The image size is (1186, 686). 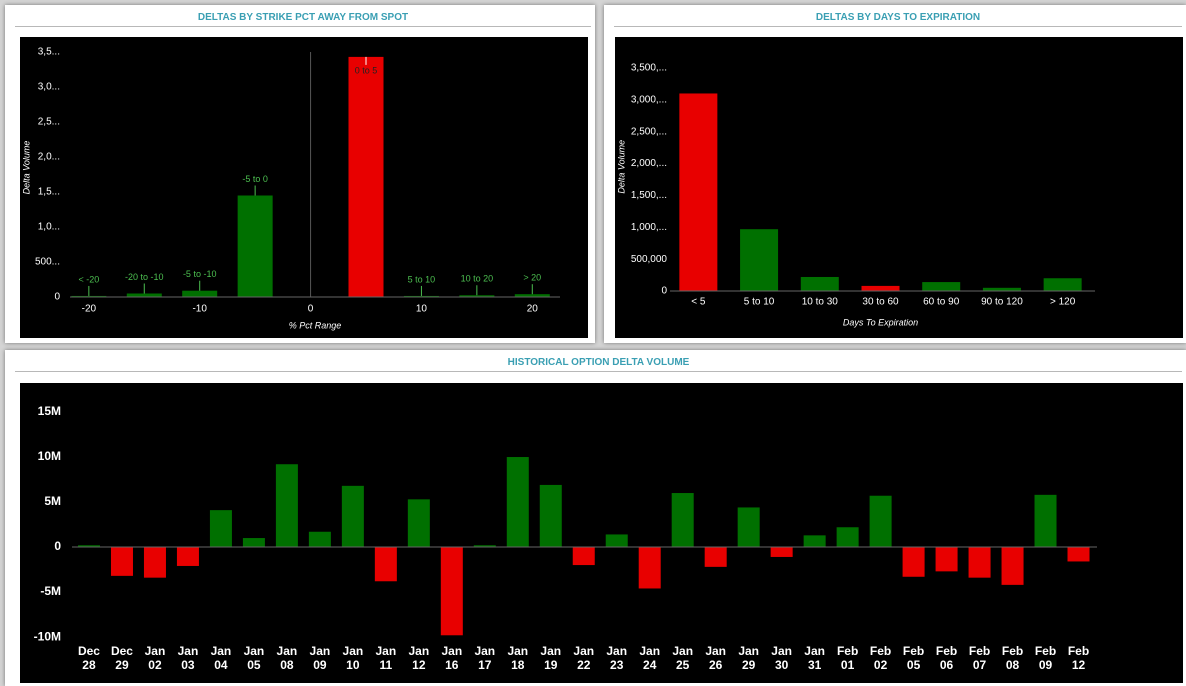 What do you see at coordinates (199, 309) in the screenshot?
I see `x-tick-label: -10` at bounding box center [199, 309].